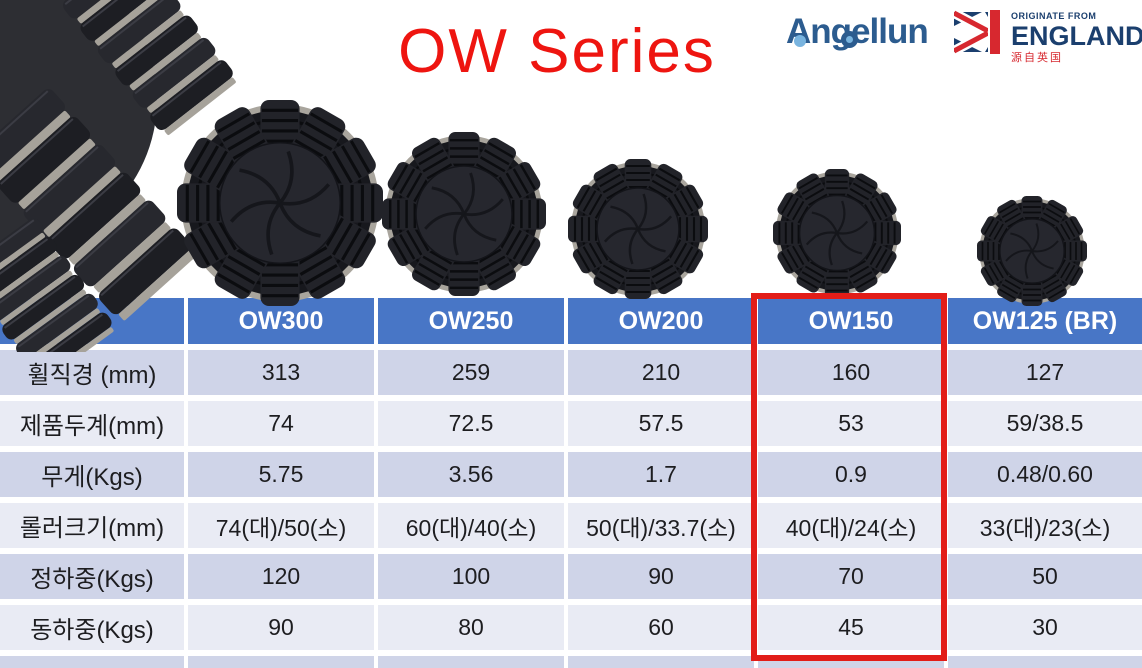  What do you see at coordinates (851, 474) in the screenshot?
I see `cell-r2-c3: 0.9` at bounding box center [851, 474].